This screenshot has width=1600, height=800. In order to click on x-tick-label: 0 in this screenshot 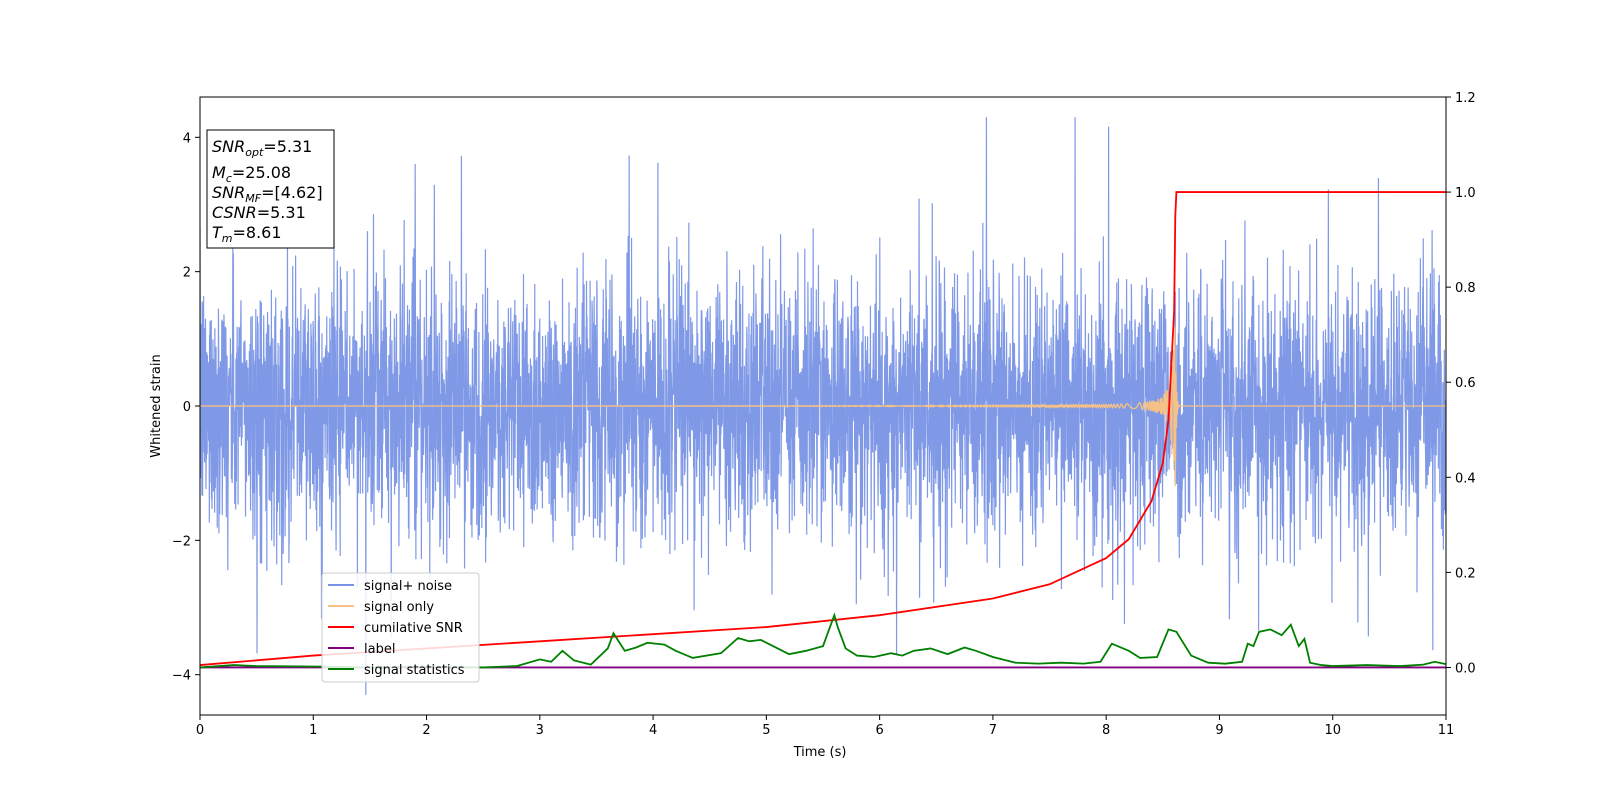, I will do `click(200, 730)`.